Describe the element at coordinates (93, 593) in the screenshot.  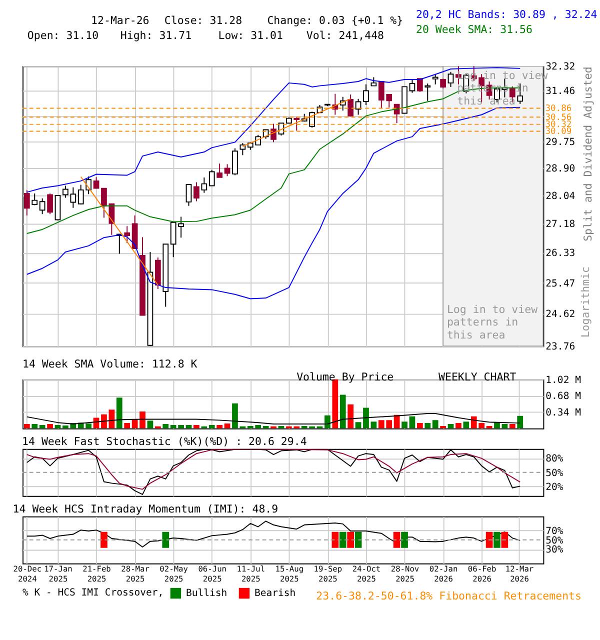
I see `legend-title: % K - HCS IMI Crossover,` at that location.